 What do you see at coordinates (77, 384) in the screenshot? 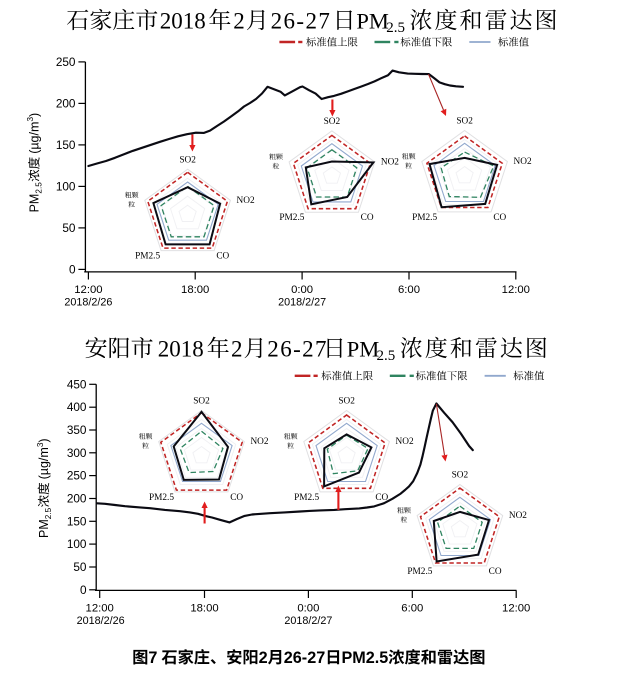
I see `svg-text: 450` at bounding box center [77, 384].